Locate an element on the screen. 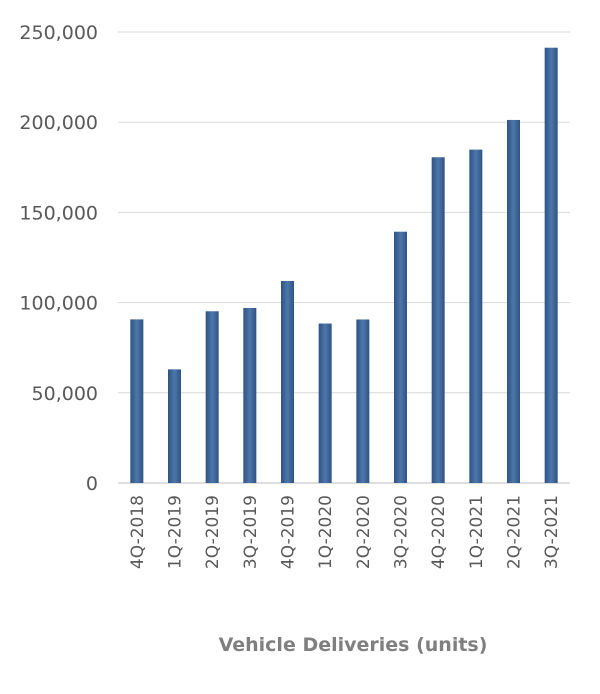 Image resolution: width=600 pixels, height=694 pixels. x-tick-label: 4Q-2020 is located at coordinates (439, 532).